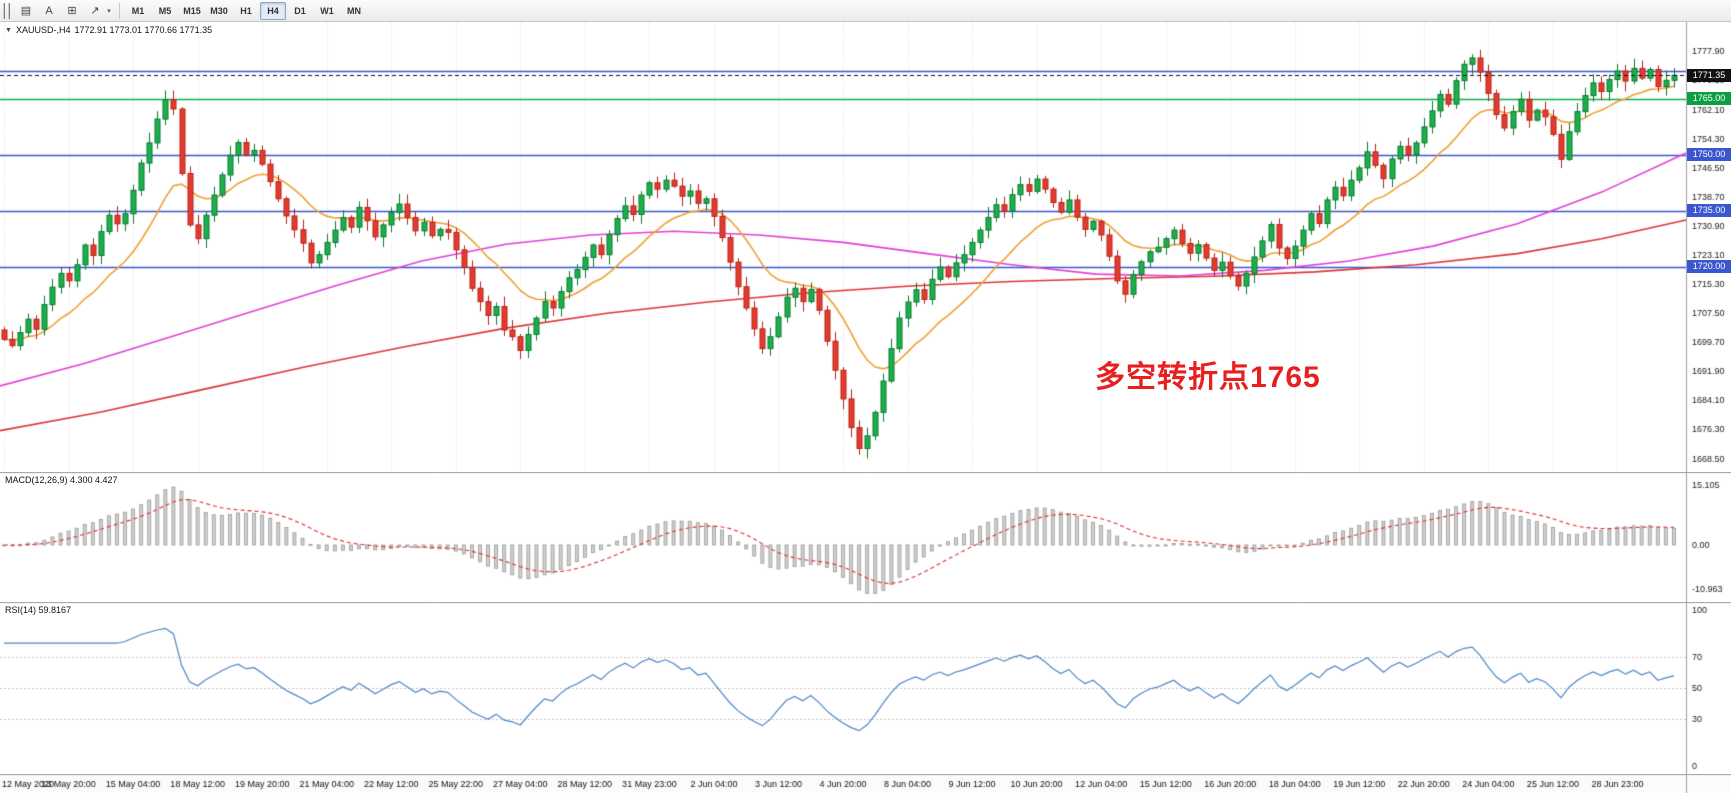 This screenshot has width=1731, height=793. I want to click on text-label-icon: A, so click(49, 10).